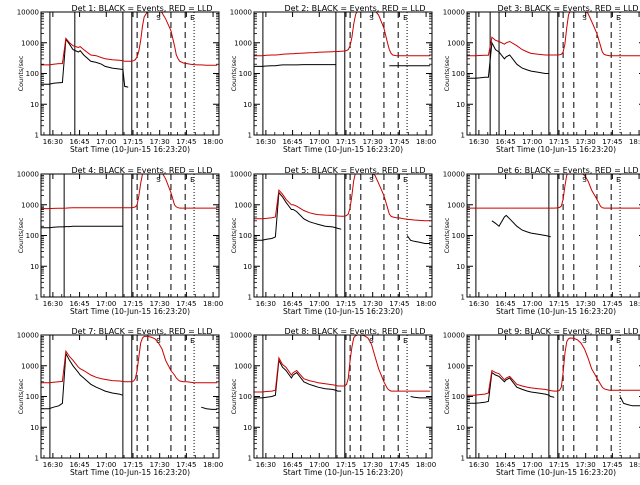 Image resolution: width=640 pixels, height=485 pixels. What do you see at coordinates (634, 142) in the screenshot?
I see `xtick-label: 18:00` at bounding box center [634, 142].